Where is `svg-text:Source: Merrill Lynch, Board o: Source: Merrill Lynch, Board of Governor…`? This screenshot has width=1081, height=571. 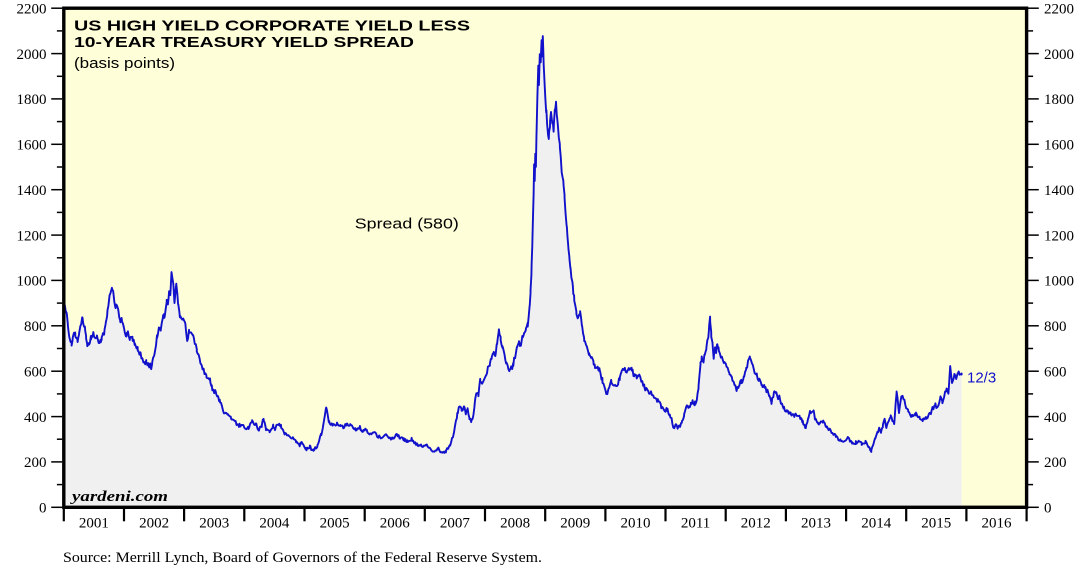
svg-text:Source: Merrill Lynch, Board o: Source: Merrill Lynch, Board of Governor… is located at coordinates (302, 558).